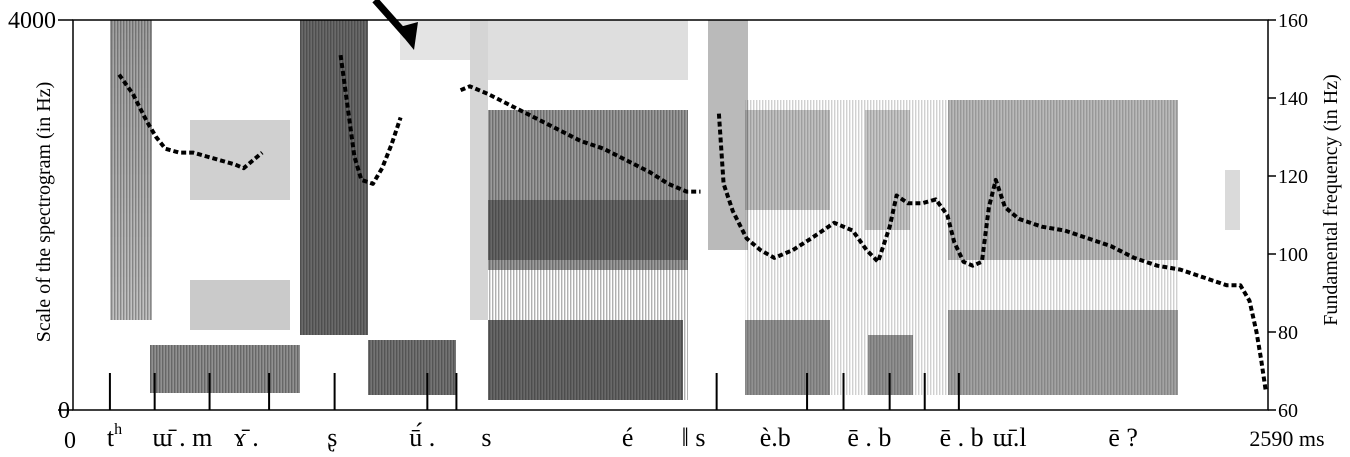 The width and height of the screenshot is (1350, 457). What do you see at coordinates (32, 21) in the screenshot?
I see `left-tick-label-top: 4000` at bounding box center [32, 21].